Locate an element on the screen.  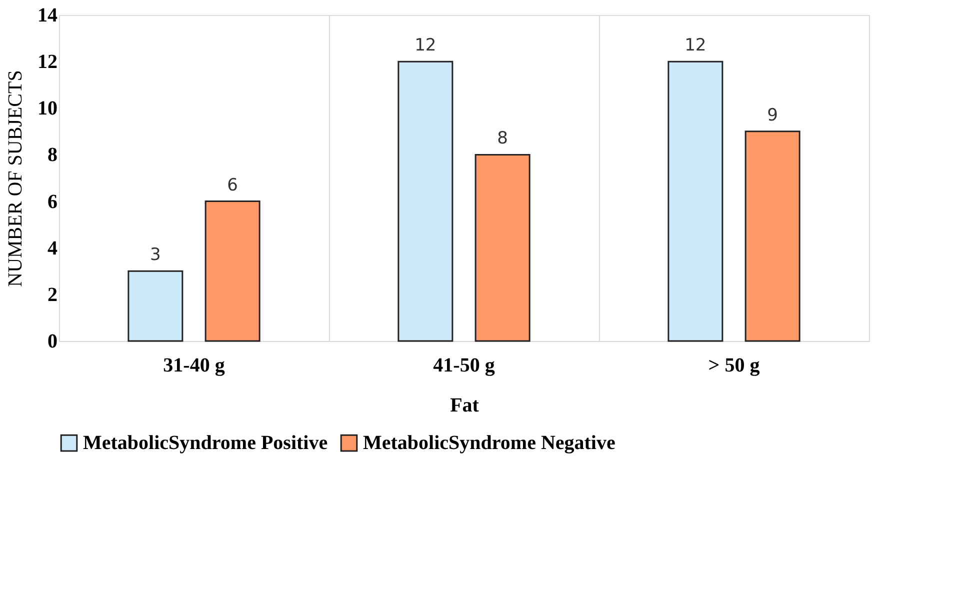
y-tick-label: 0 is located at coordinates (53, 341).